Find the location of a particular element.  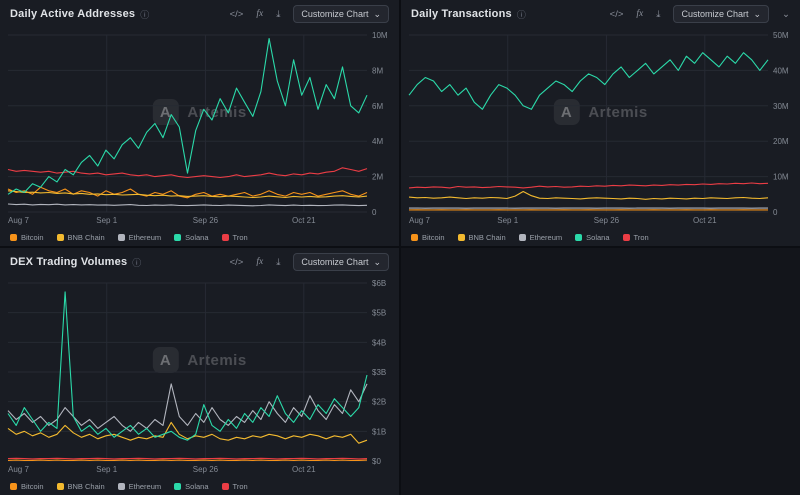

svg-text: 50M is located at coordinates (781, 35).